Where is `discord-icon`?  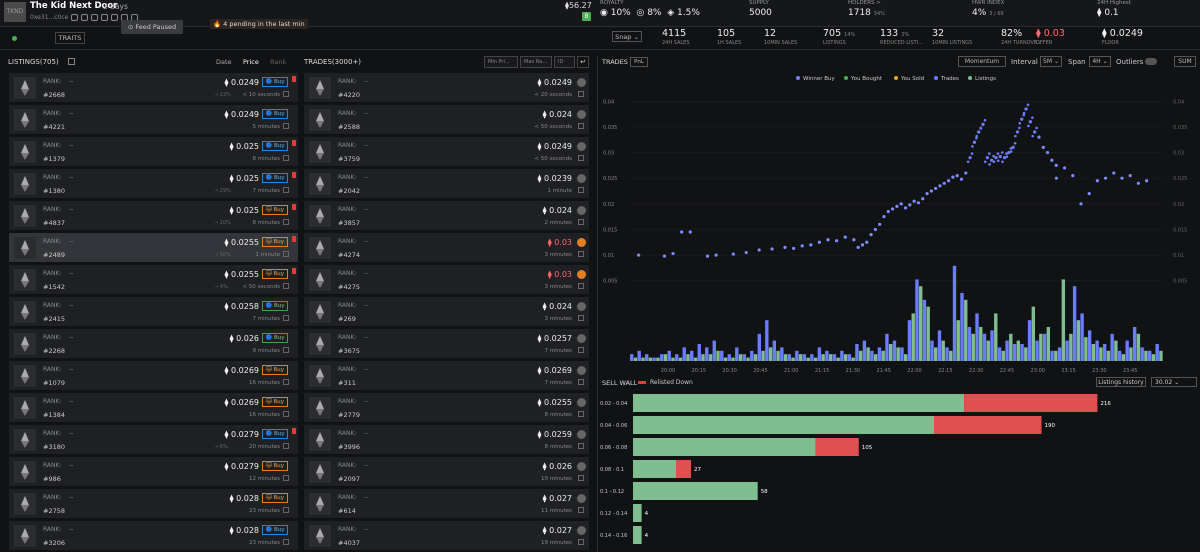 discord-icon is located at coordinates (105, 17).